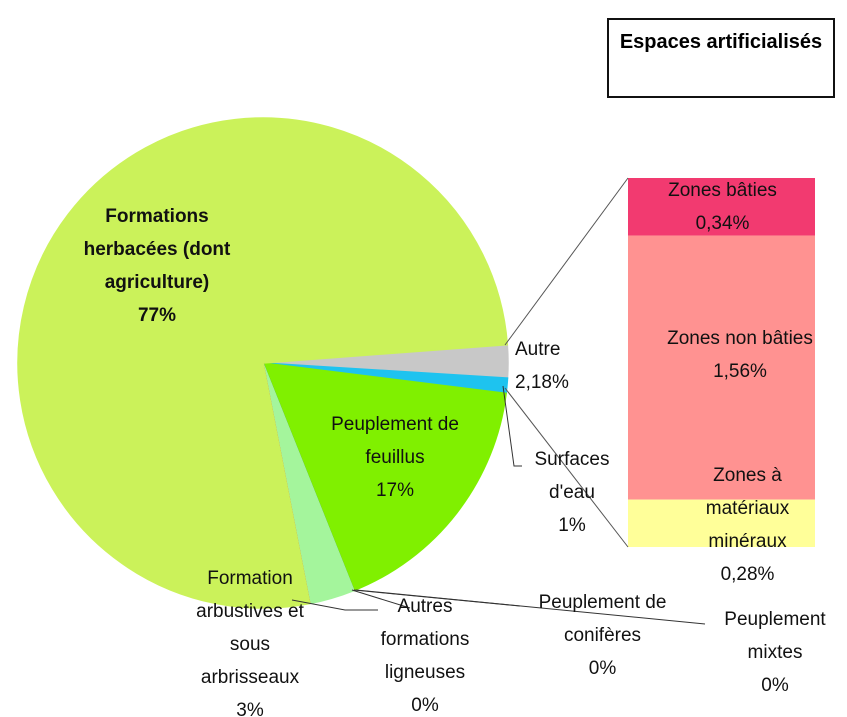 Image resolution: width=847 pixels, height=717 pixels. What do you see at coordinates (250, 628) in the screenshot?
I see `label-text: Formation arbustives et sous arbrisseaux` at bounding box center [250, 628].